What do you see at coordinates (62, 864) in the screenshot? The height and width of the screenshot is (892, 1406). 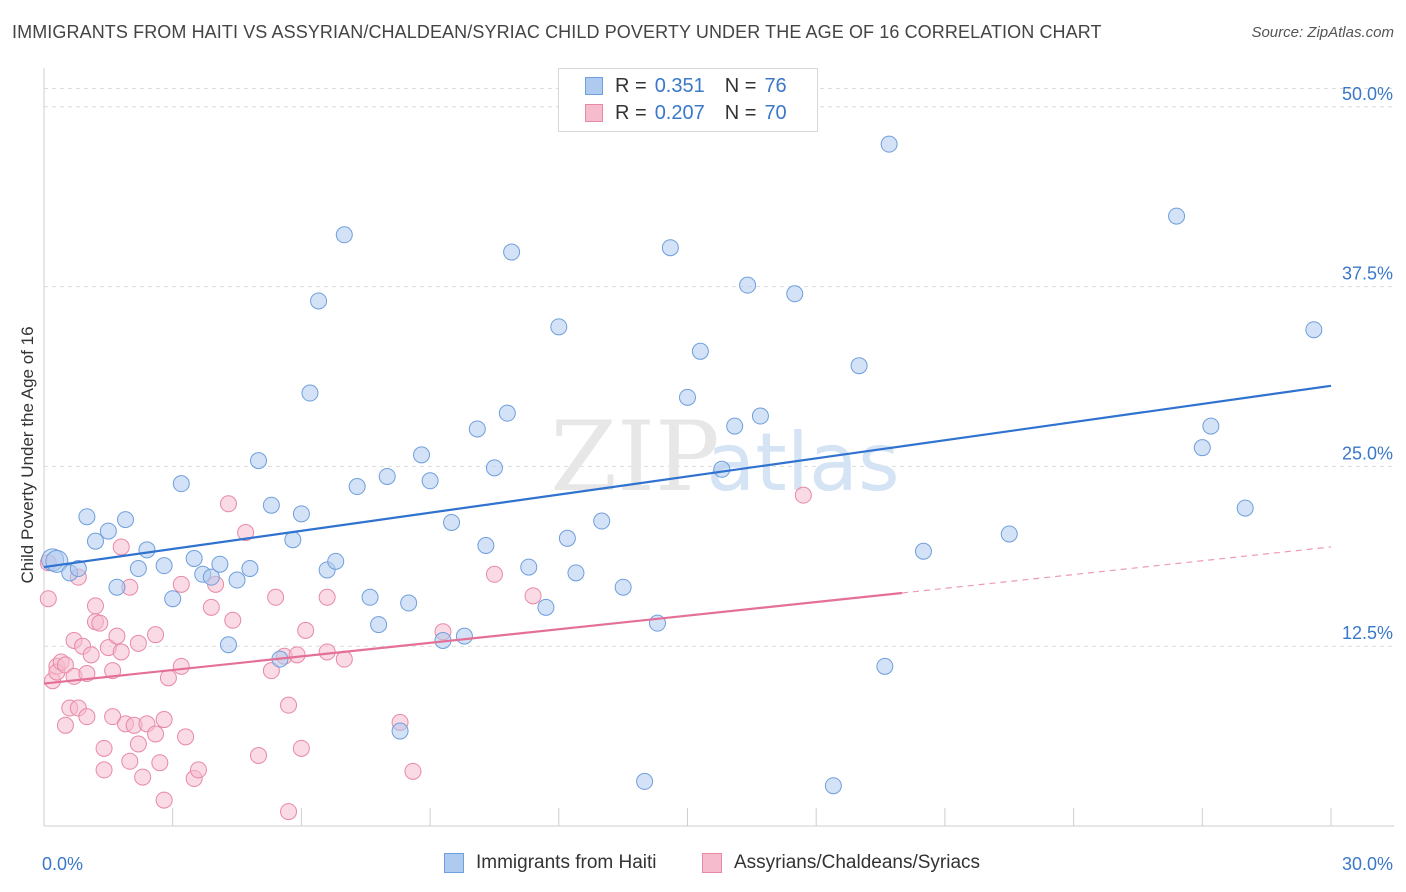 I see `x-tick-label: 0.0%` at bounding box center [62, 864].